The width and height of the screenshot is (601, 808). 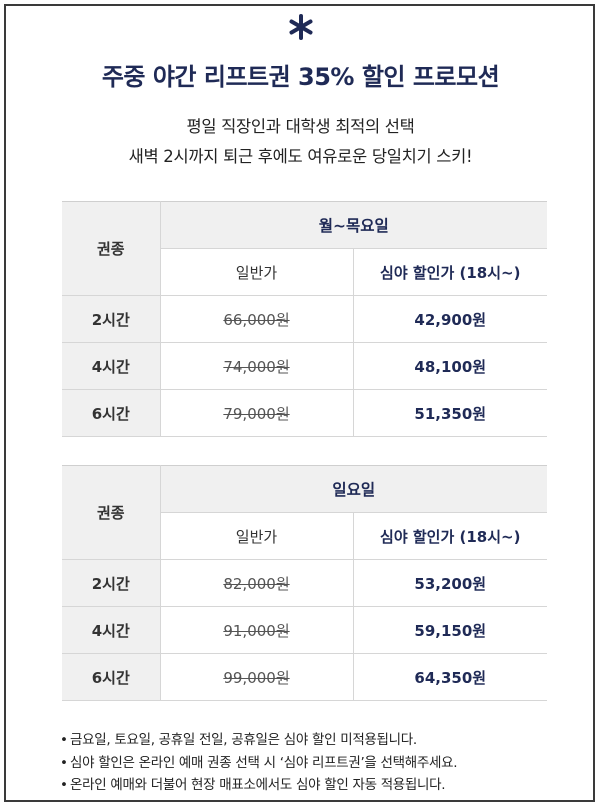 What do you see at coordinates (304, 366) in the screenshot?
I see `table-row: 4시간 74,000원 48,100원` at bounding box center [304, 366].